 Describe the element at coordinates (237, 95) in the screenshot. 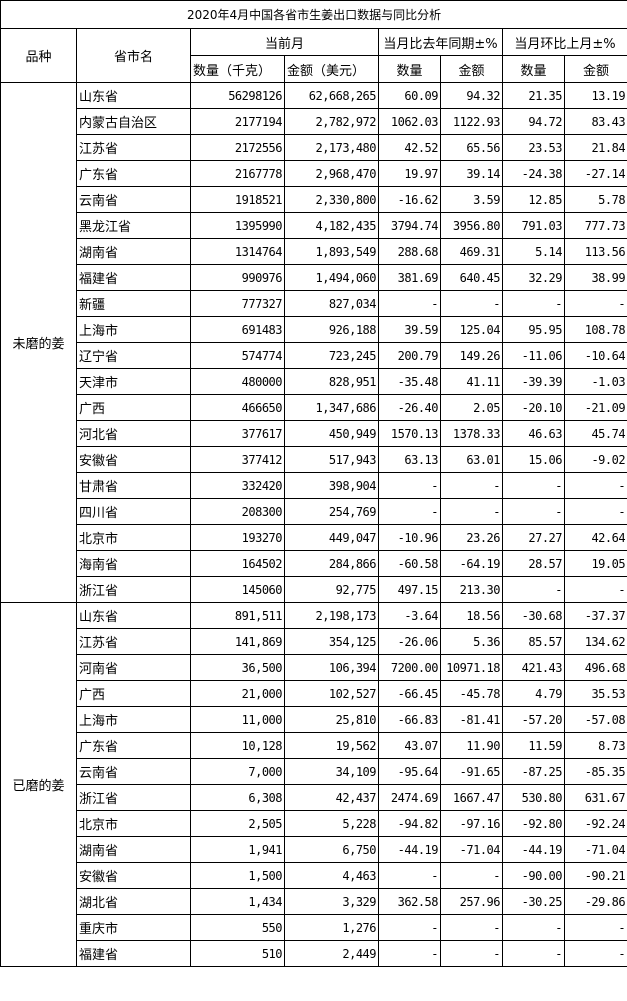

I see `qty-kg-cell: 56298126` at that location.